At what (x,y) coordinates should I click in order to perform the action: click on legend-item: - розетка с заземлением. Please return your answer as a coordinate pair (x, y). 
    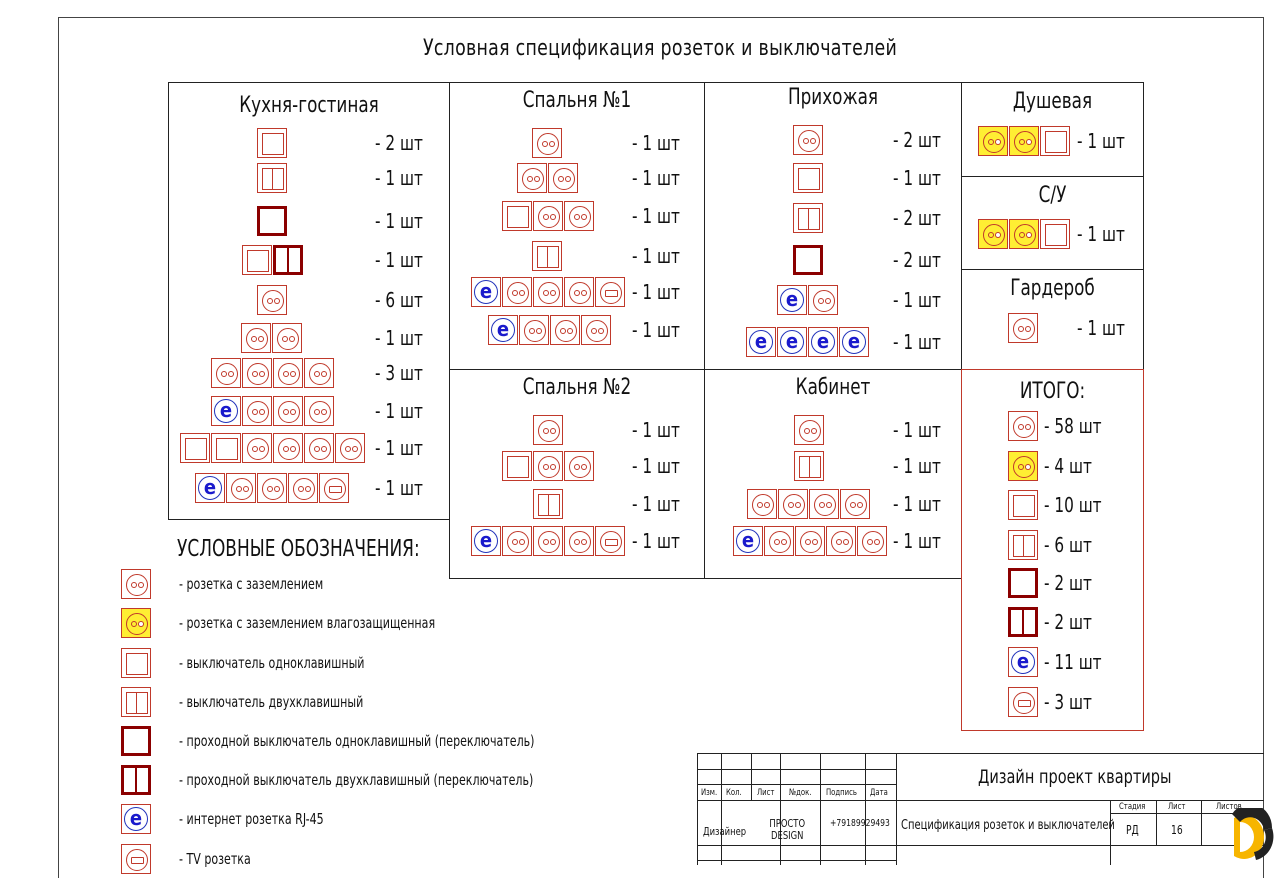
    Looking at the image, I should click on (371, 585).